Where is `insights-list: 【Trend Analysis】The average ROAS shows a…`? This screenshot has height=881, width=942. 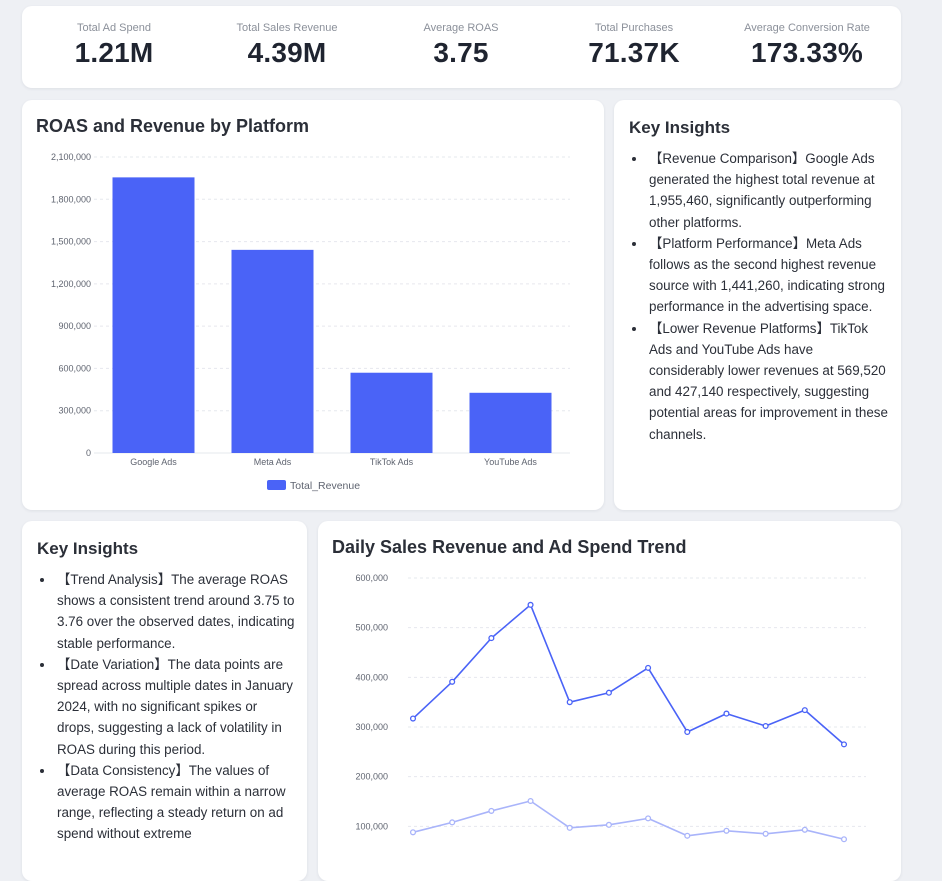 insights-list: 【Trend Analysis】The average ROAS shows a… is located at coordinates (166, 707).